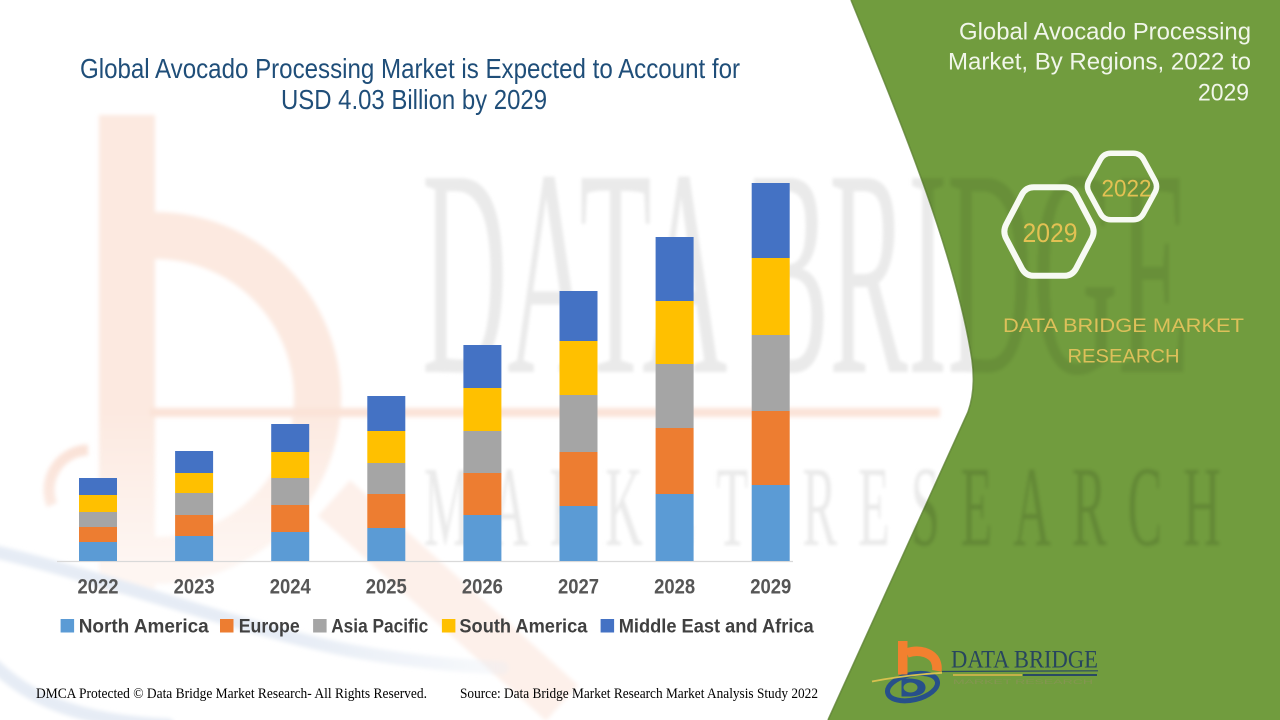 The height and width of the screenshot is (720, 1280). Describe the element at coordinates (1123, 326) in the screenshot. I see `svg-text: DATA BRIDGE MARKET` at that location.